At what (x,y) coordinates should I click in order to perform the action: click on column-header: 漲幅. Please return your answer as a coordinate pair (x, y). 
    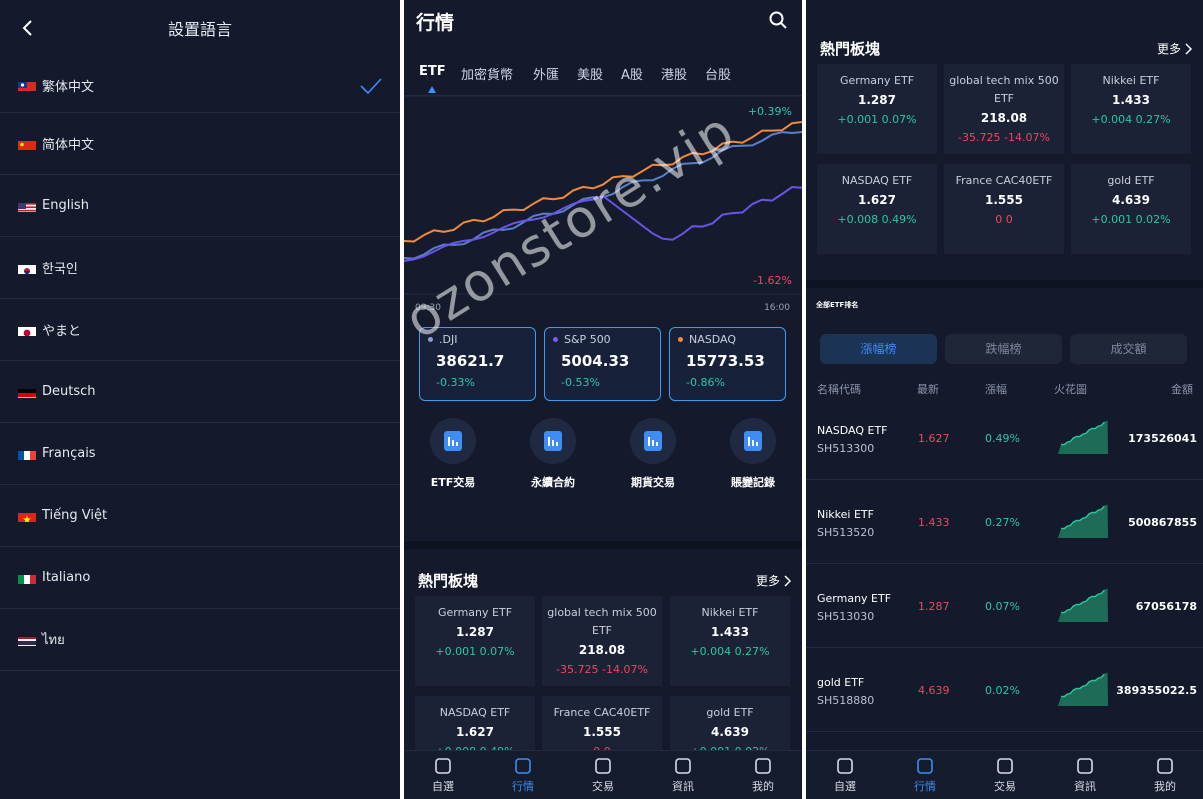
    Looking at the image, I should click on (996, 389).